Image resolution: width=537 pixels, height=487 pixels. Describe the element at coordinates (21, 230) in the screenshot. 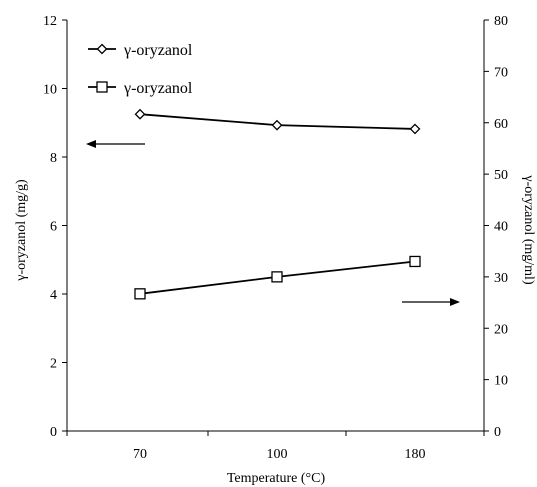

I see `y-axis-left-title: γ-oryzanol (mg/g)` at that location.